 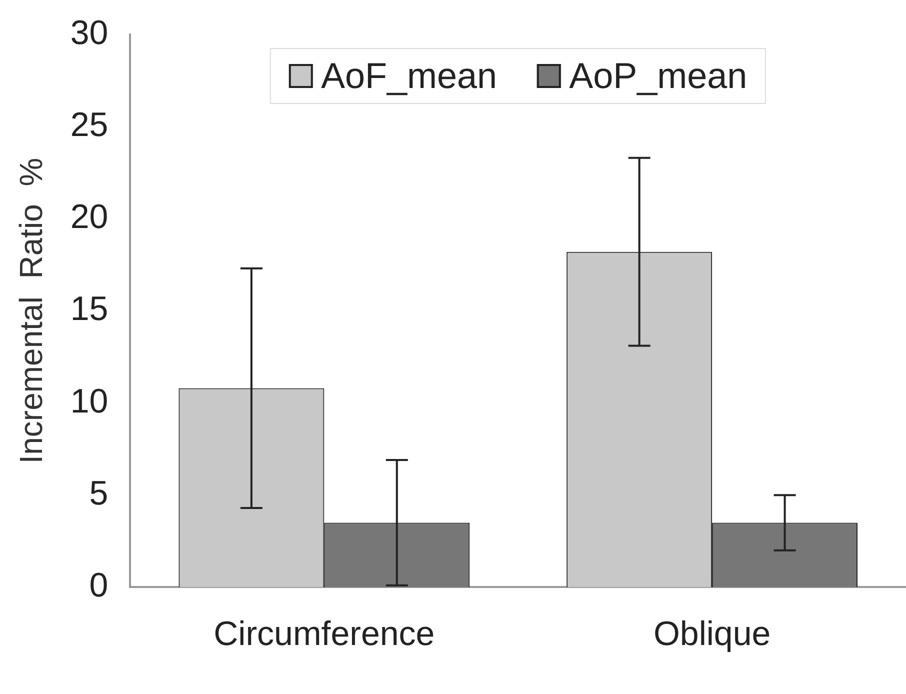 I want to click on legend-label: AoP_mean, so click(x=658, y=76).